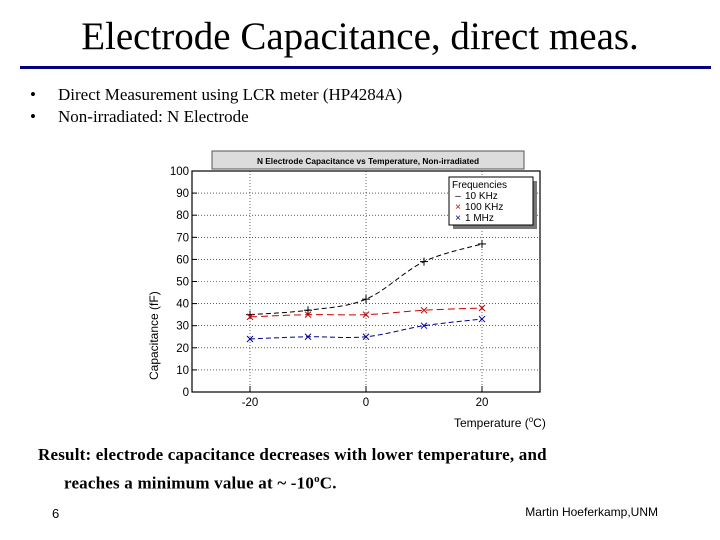 This screenshot has height=540, width=720. I want to click on legend-box, so click(491, 201).